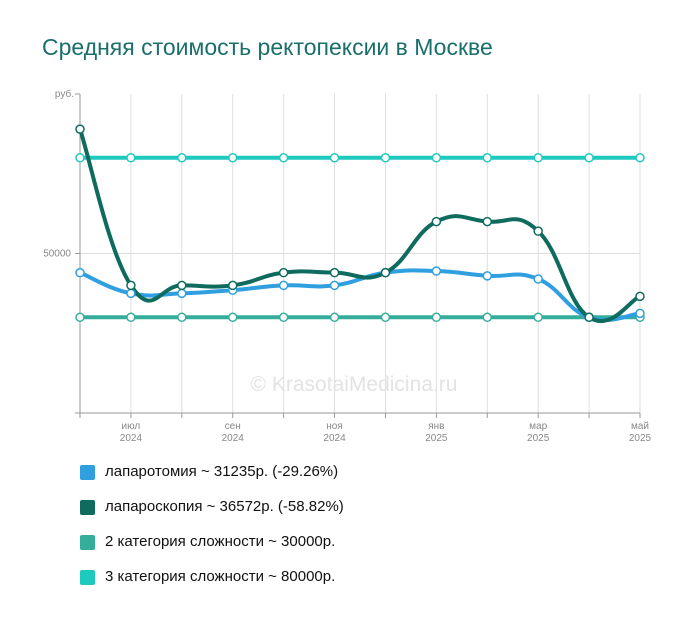 This screenshot has height=625, width=700. What do you see at coordinates (64, 94) in the screenshot?
I see `y-axis-unit-label: руб.` at bounding box center [64, 94].